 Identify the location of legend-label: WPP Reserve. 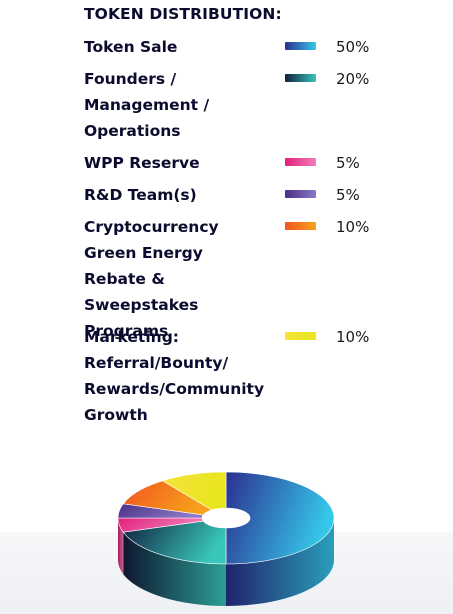
(142, 163).